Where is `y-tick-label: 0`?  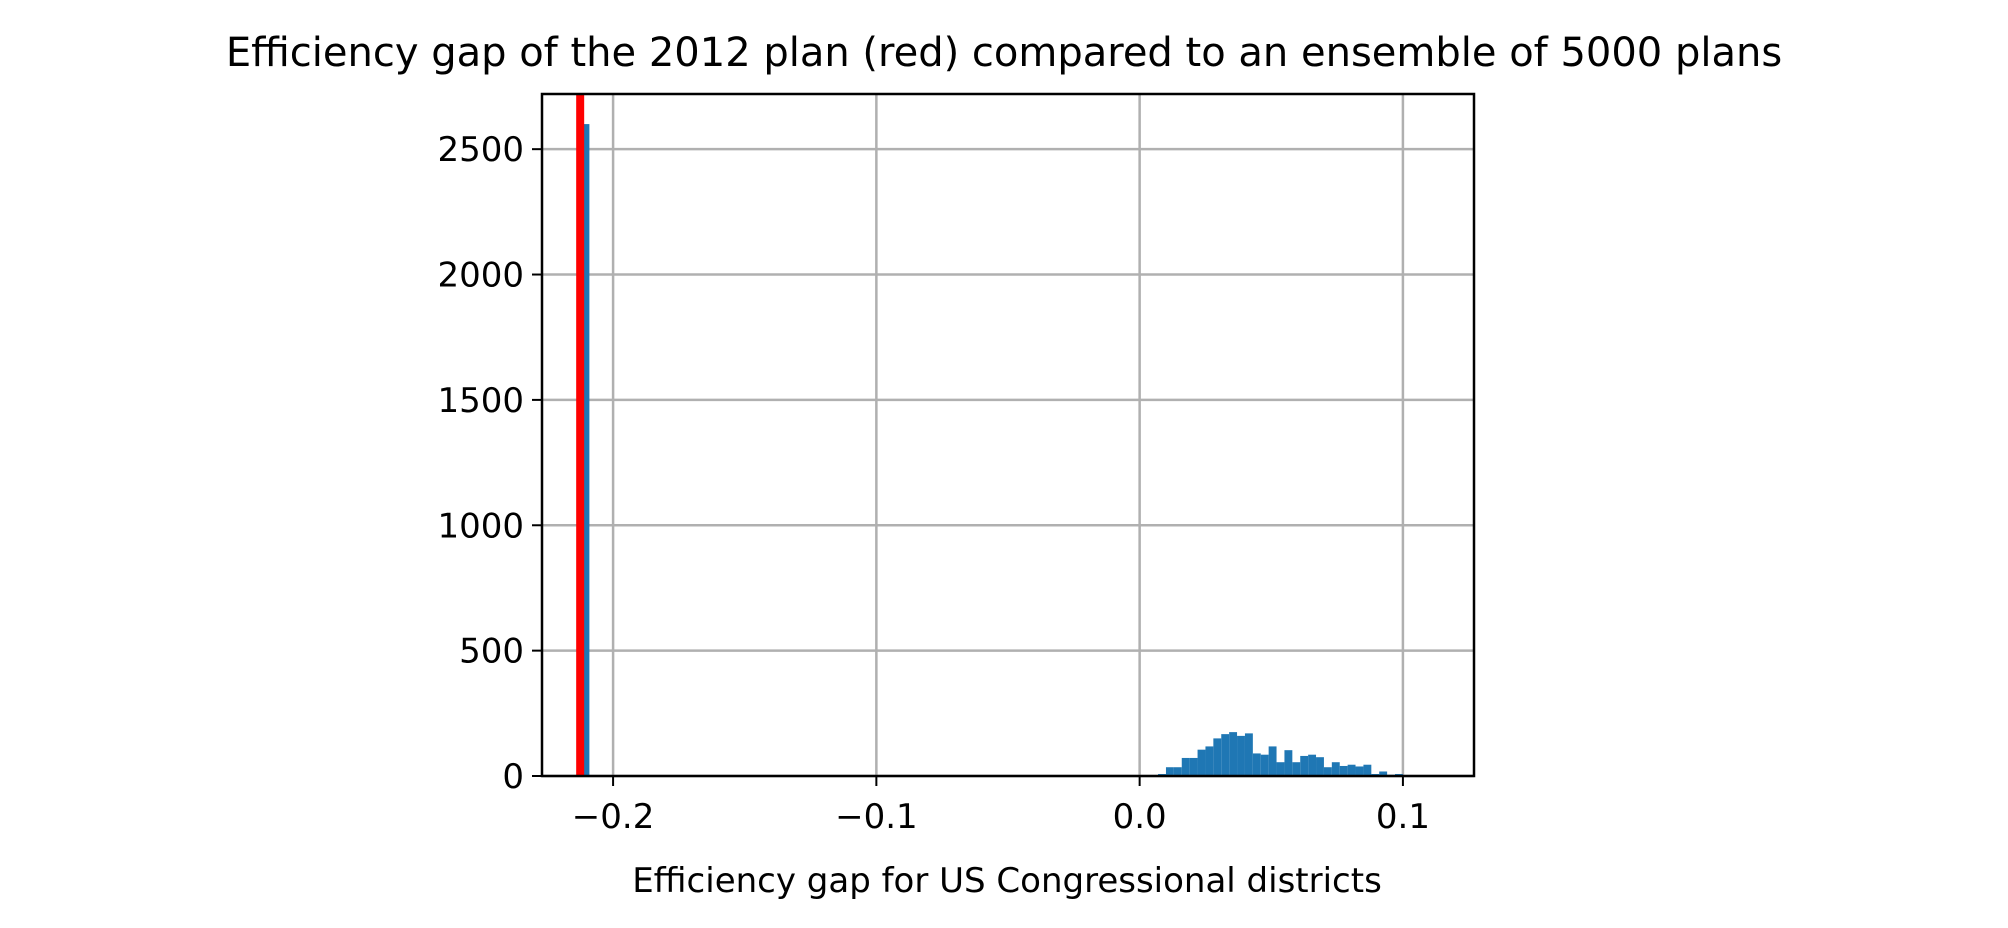
y-tick-label: 0 is located at coordinates (513, 777).